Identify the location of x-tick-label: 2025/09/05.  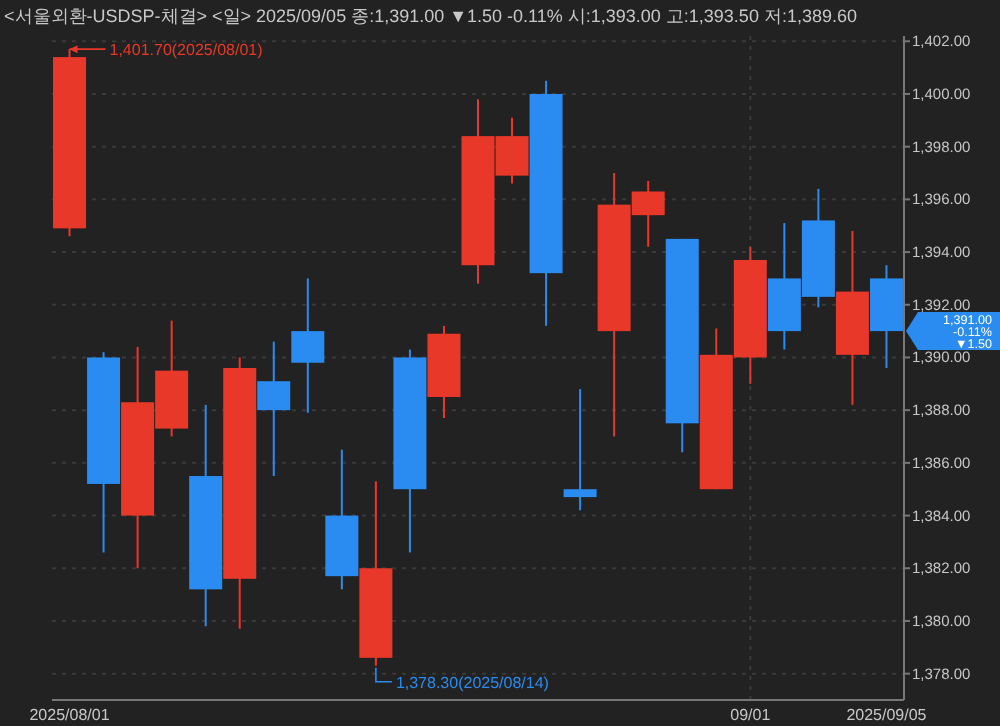
(887, 715).